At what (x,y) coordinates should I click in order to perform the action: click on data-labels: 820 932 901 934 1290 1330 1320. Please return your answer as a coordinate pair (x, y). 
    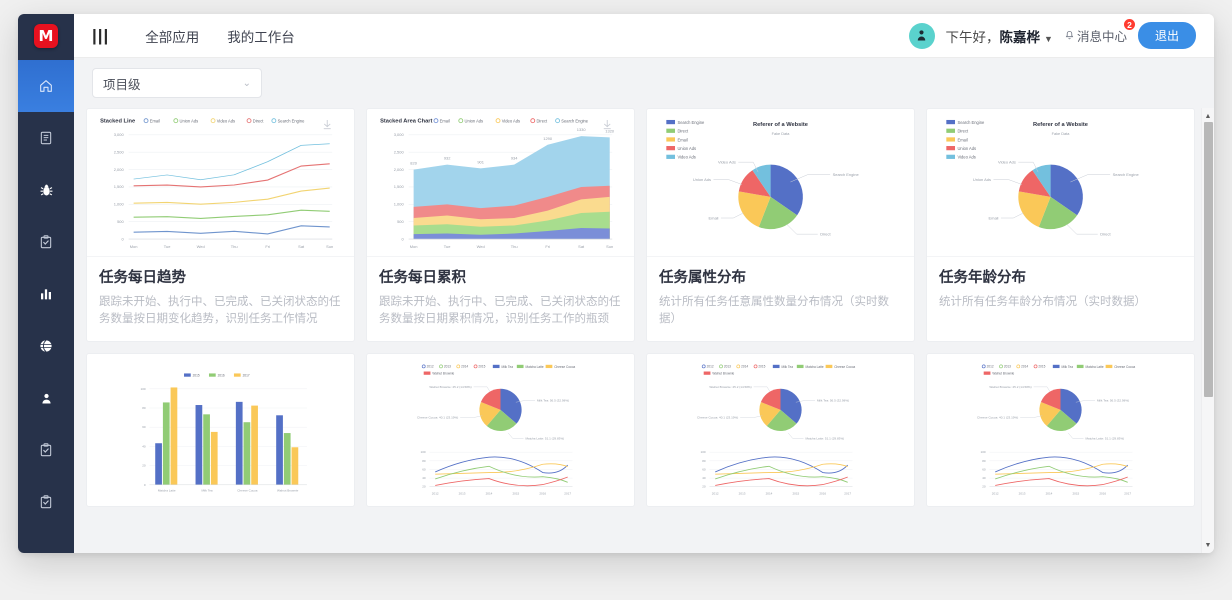
    Looking at the image, I should click on (512, 146).